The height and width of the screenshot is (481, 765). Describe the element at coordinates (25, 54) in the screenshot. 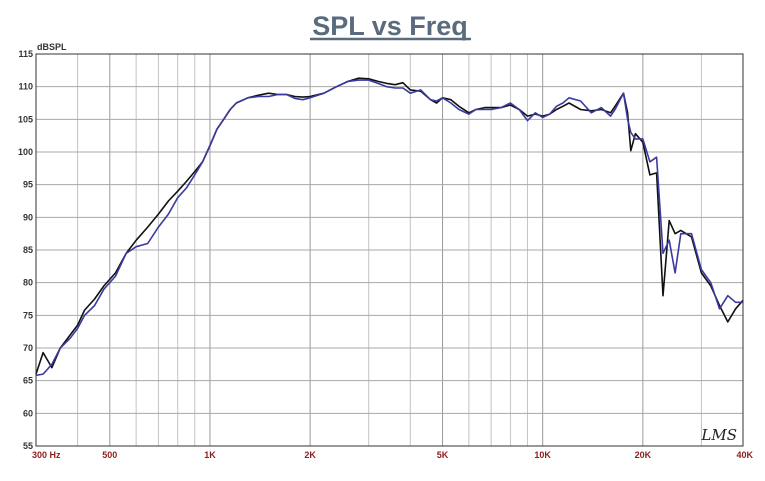

I see `y-tick-label: 115` at that location.